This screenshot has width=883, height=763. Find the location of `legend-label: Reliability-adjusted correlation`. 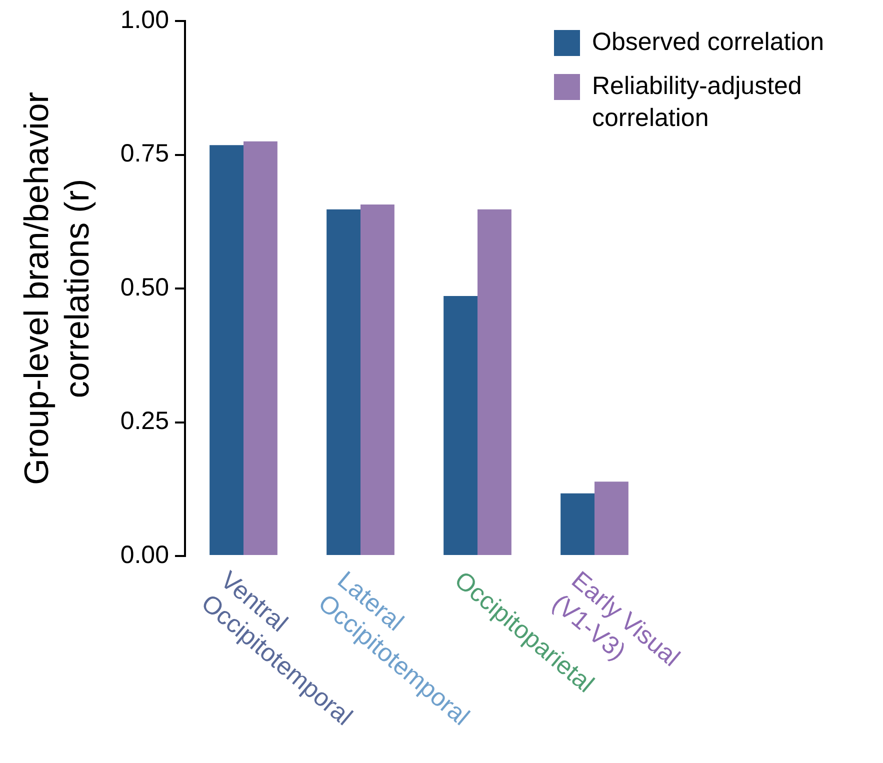

legend-label: Reliability-adjusted correlation is located at coordinates (697, 102).